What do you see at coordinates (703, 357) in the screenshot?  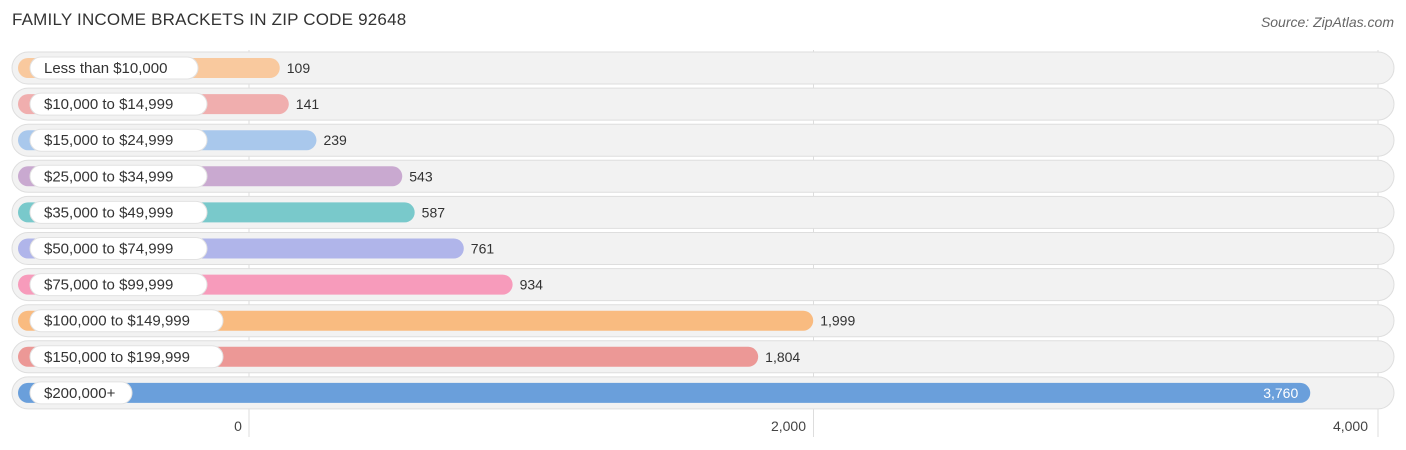 I see `bar-row: $150,000 to $199,999 1,804` at bounding box center [703, 357].